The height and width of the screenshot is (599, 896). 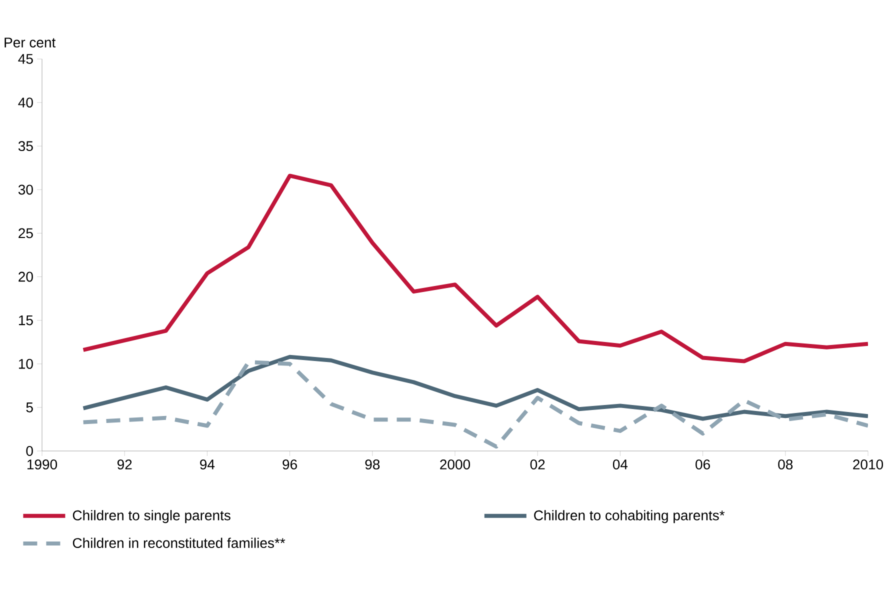 What do you see at coordinates (455, 465) in the screenshot?
I see `x-tick-label: 2000` at bounding box center [455, 465].